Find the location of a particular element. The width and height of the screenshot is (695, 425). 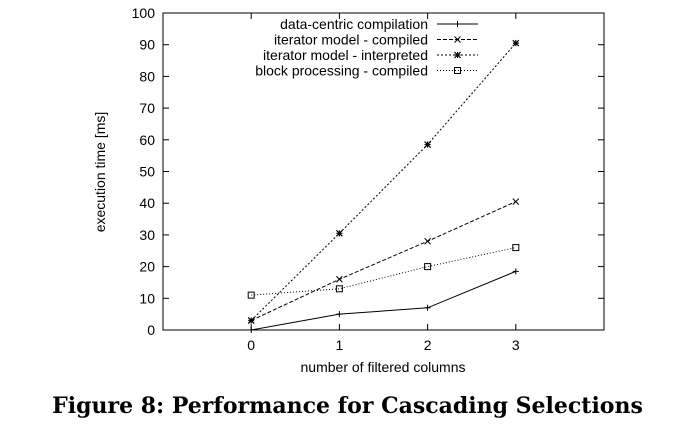

x-tick-label: 3 is located at coordinates (516, 345).